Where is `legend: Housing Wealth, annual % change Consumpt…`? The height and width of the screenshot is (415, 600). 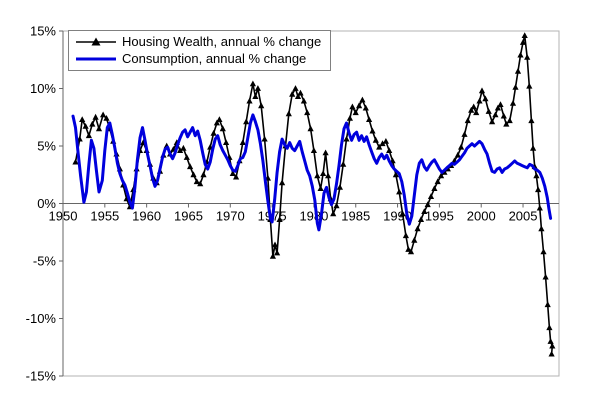 legend: Housing Wealth, annual % change Consumpt… is located at coordinates (200, 50).